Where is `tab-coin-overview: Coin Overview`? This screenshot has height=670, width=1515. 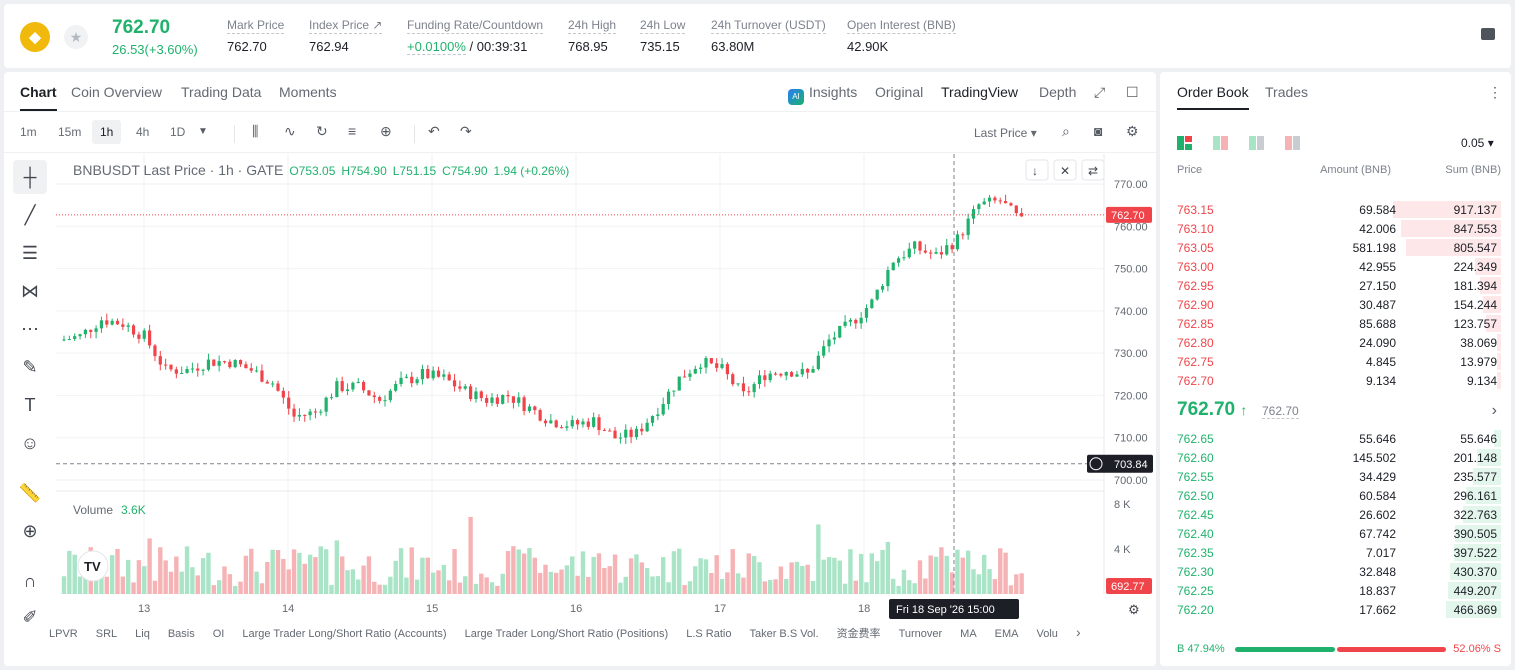 tab-coin-overview: Coin Overview is located at coordinates (117, 92).